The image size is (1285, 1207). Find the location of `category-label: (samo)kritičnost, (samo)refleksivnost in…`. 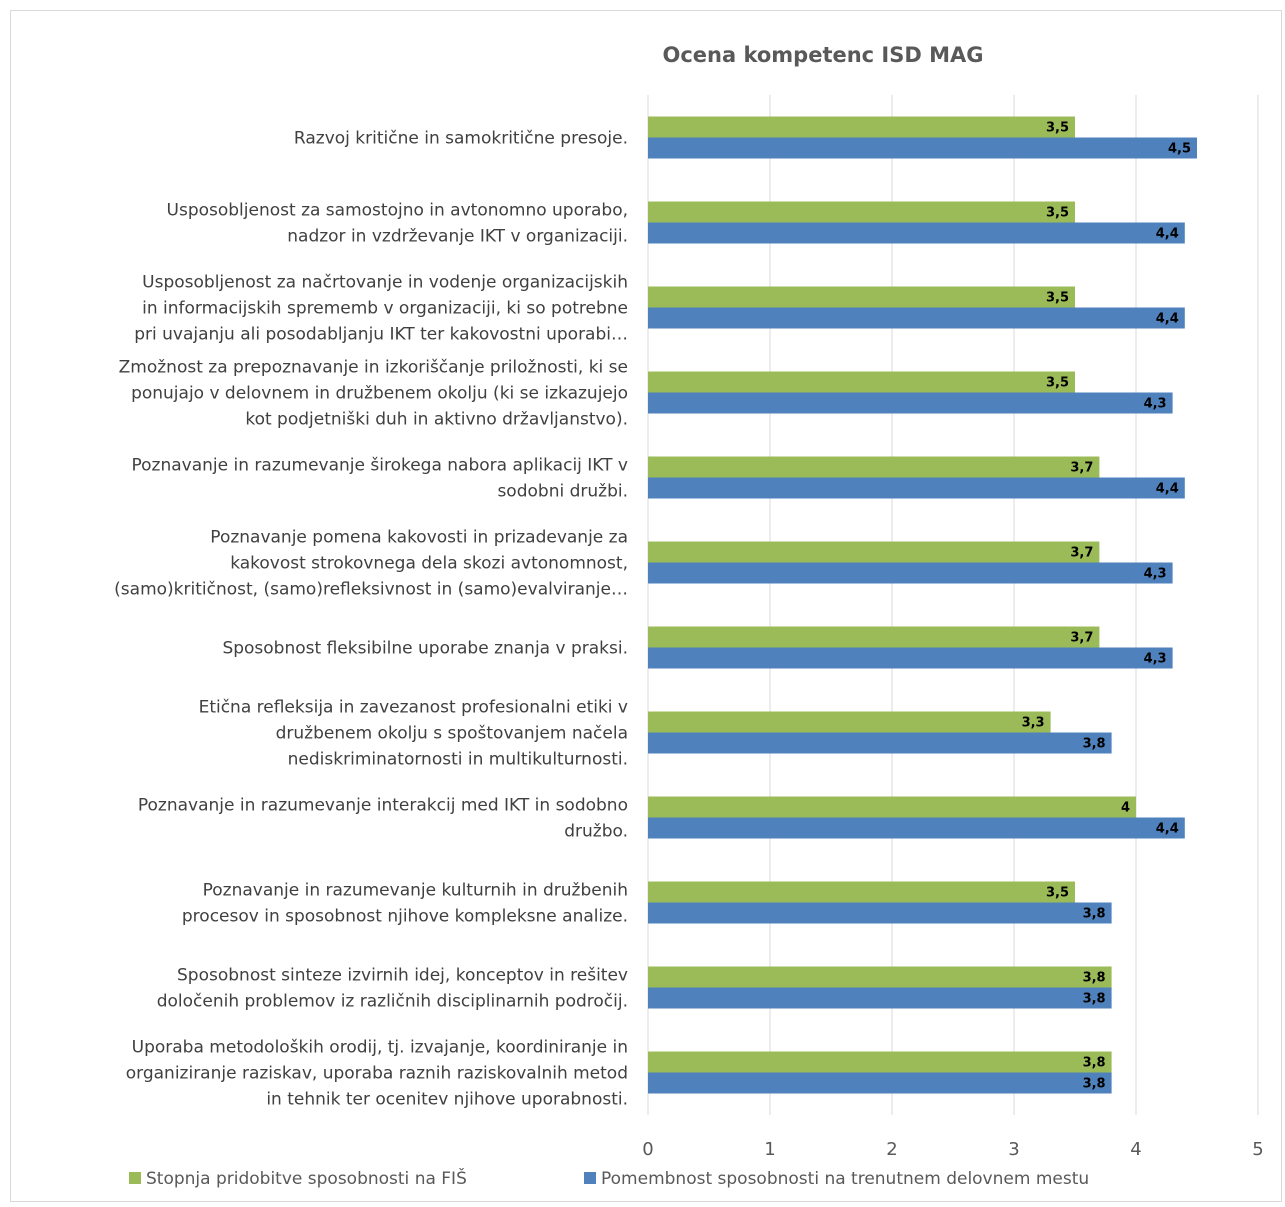

category-label: (samo)kritičnost, (samo)refleksivnost in… is located at coordinates (371, 590).